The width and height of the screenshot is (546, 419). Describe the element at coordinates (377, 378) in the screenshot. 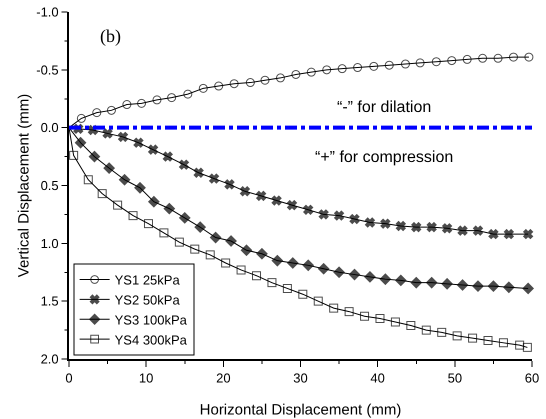

I see `x-tick-label: 40` at that location.